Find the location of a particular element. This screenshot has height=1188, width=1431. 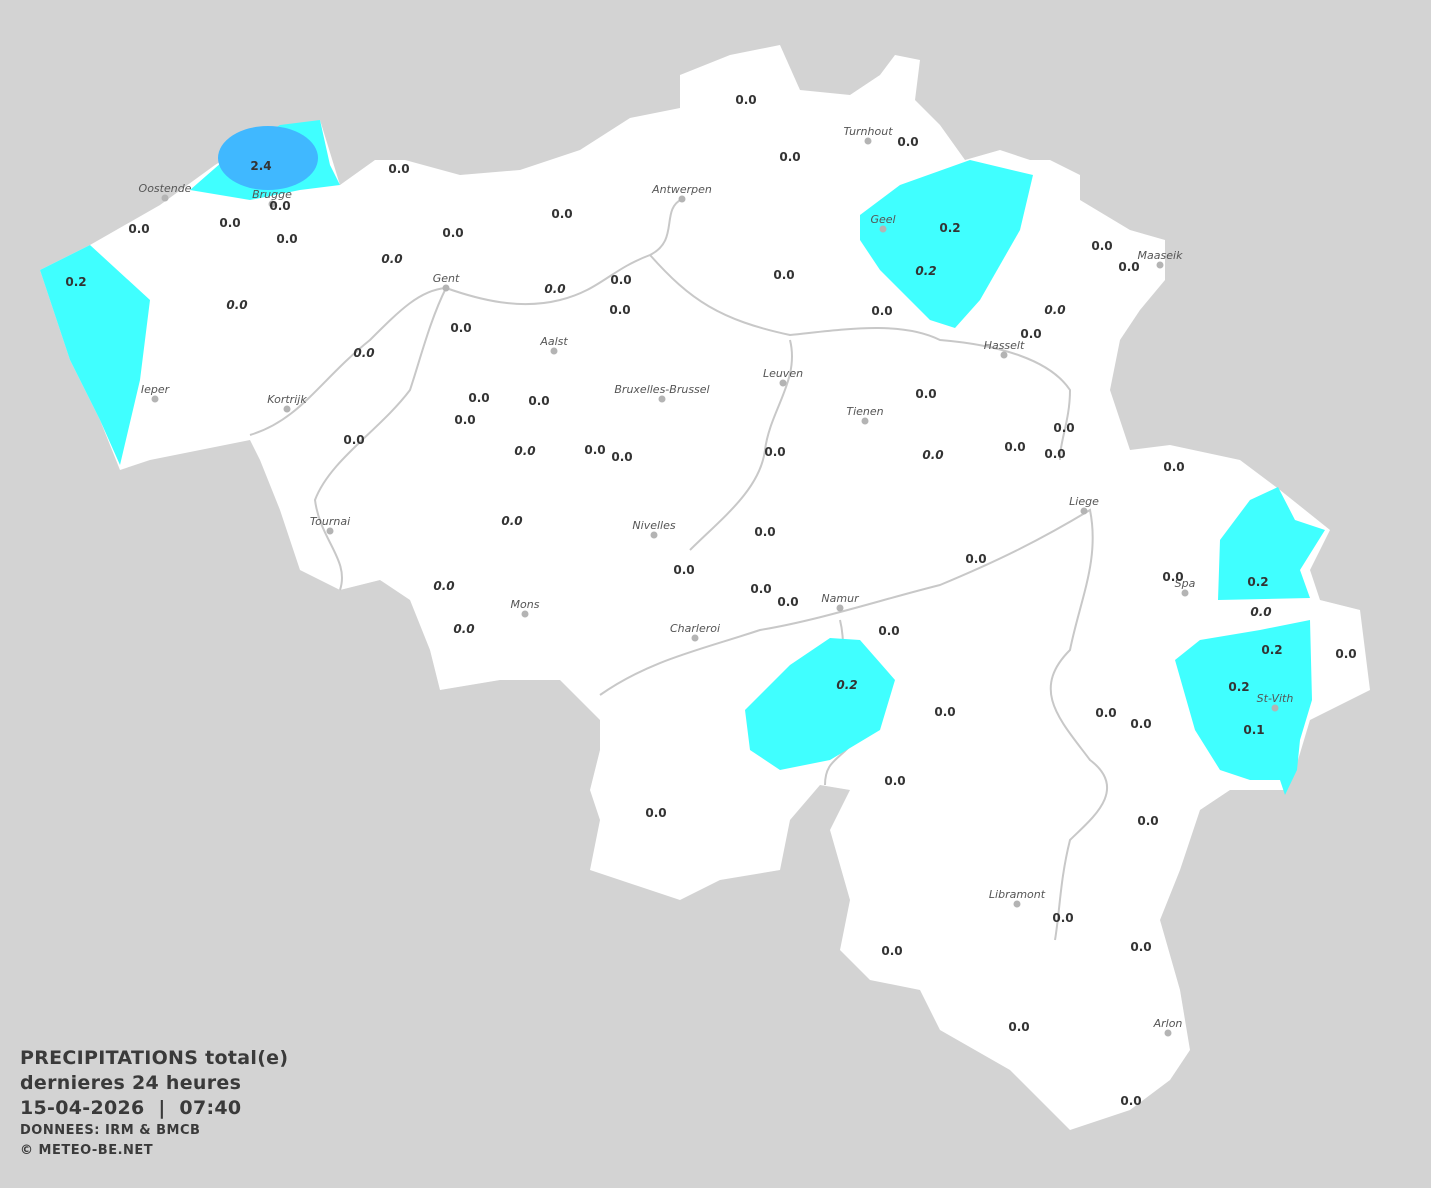

precip-area-east-north is located at coordinates (1271, 543).